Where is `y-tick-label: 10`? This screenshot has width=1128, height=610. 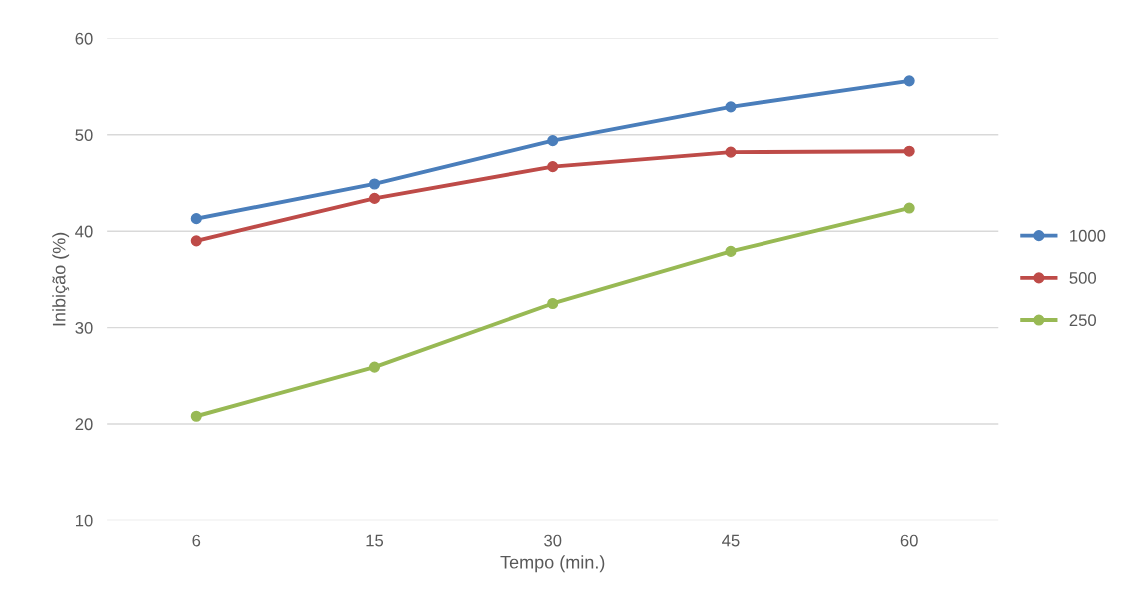 y-tick-label: 10 is located at coordinates (84, 520).